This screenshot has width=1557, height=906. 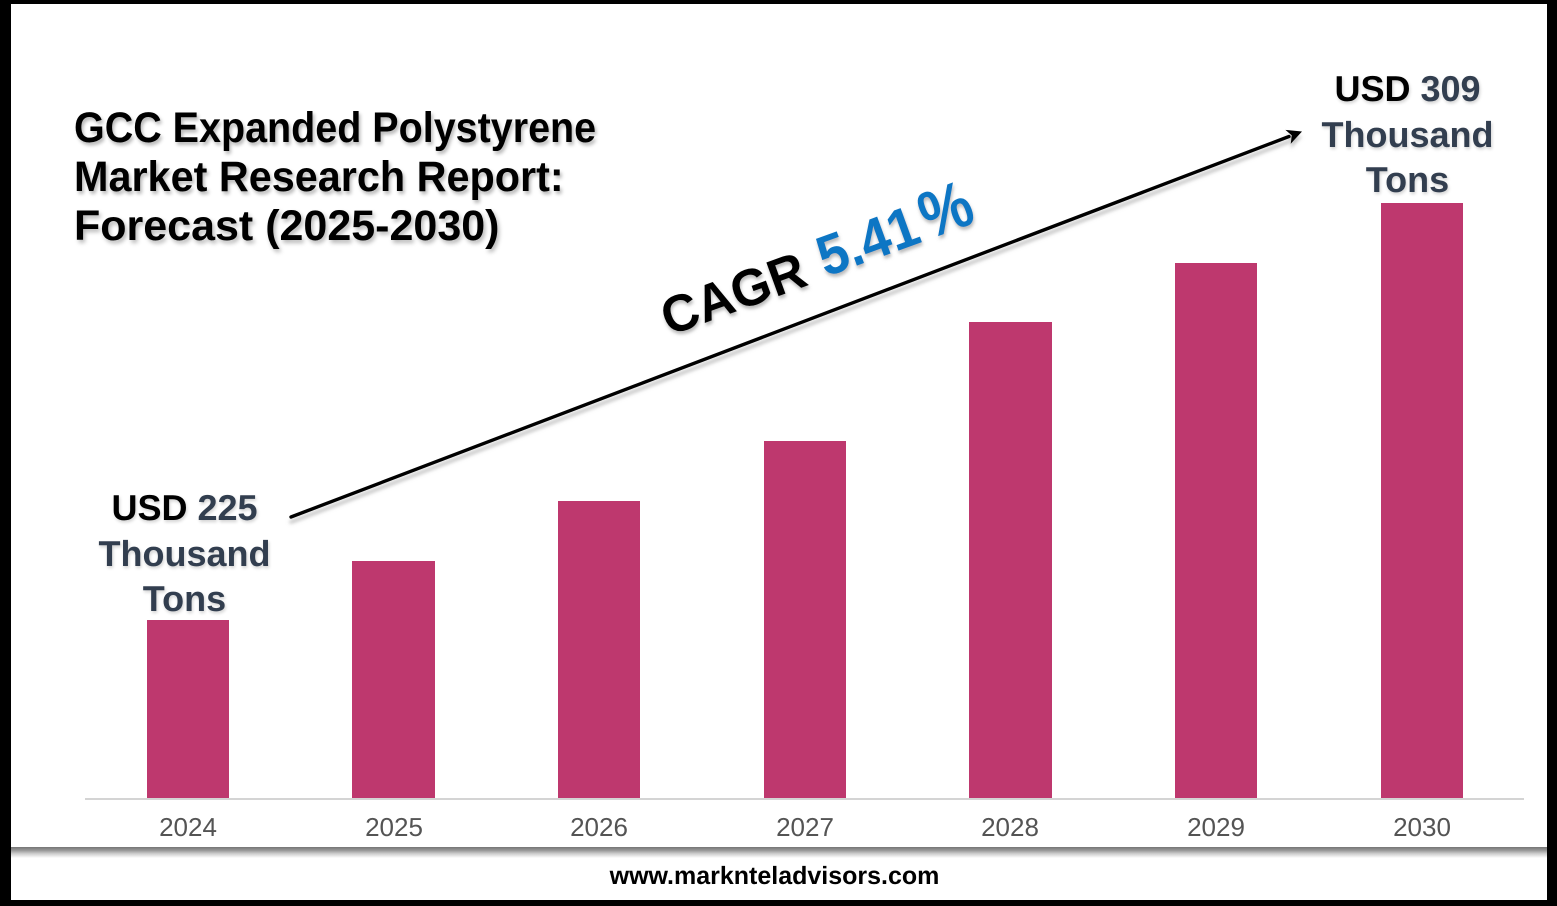 I want to click on svg-text: CAGR, so click(x=733, y=294).